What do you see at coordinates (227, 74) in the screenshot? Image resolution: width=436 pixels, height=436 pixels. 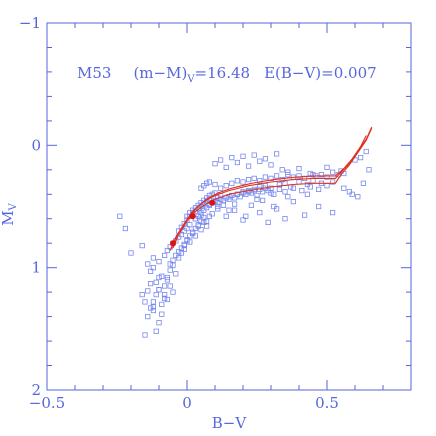 I see `cluster-annotation: M53 (m−M)V=16.48 E(B−V)=0.007` at bounding box center [227, 74].